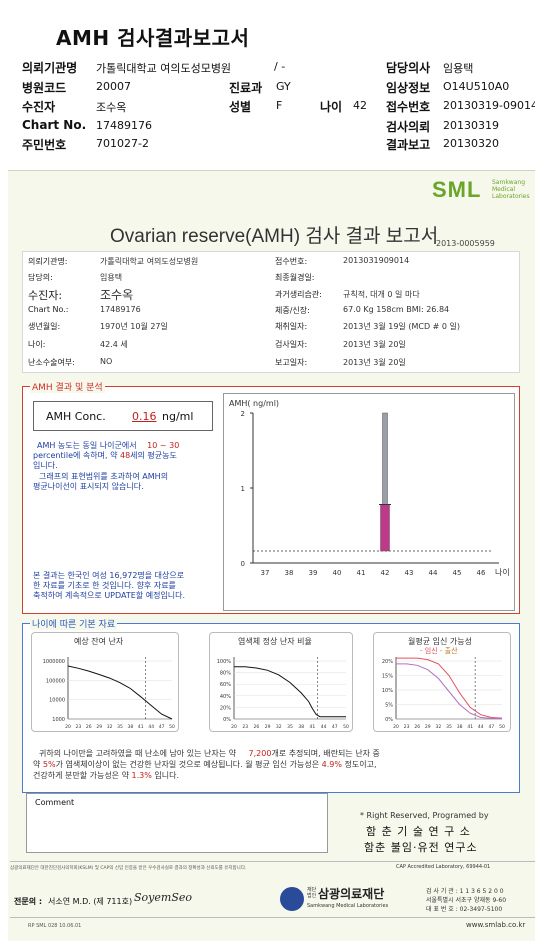  Describe the element at coordinates (40, 277) in the screenshot. I see `info-label-doctor: 담당의:` at that location.